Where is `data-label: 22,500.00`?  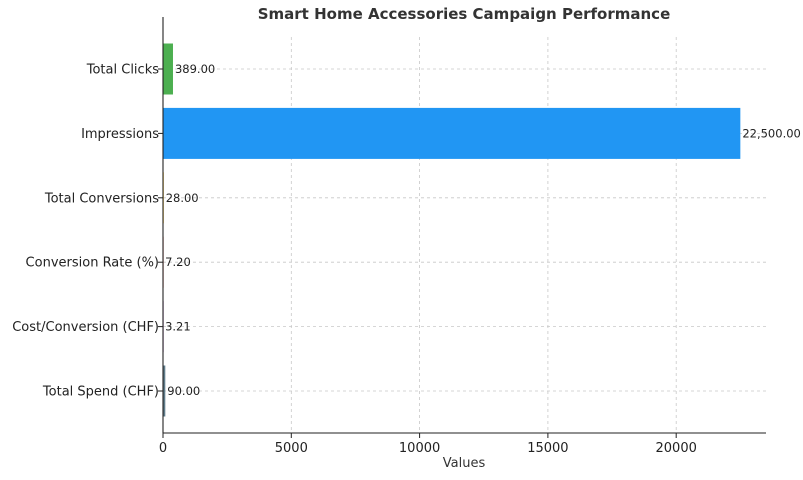
data-label: 22,500.00 is located at coordinates (771, 133).